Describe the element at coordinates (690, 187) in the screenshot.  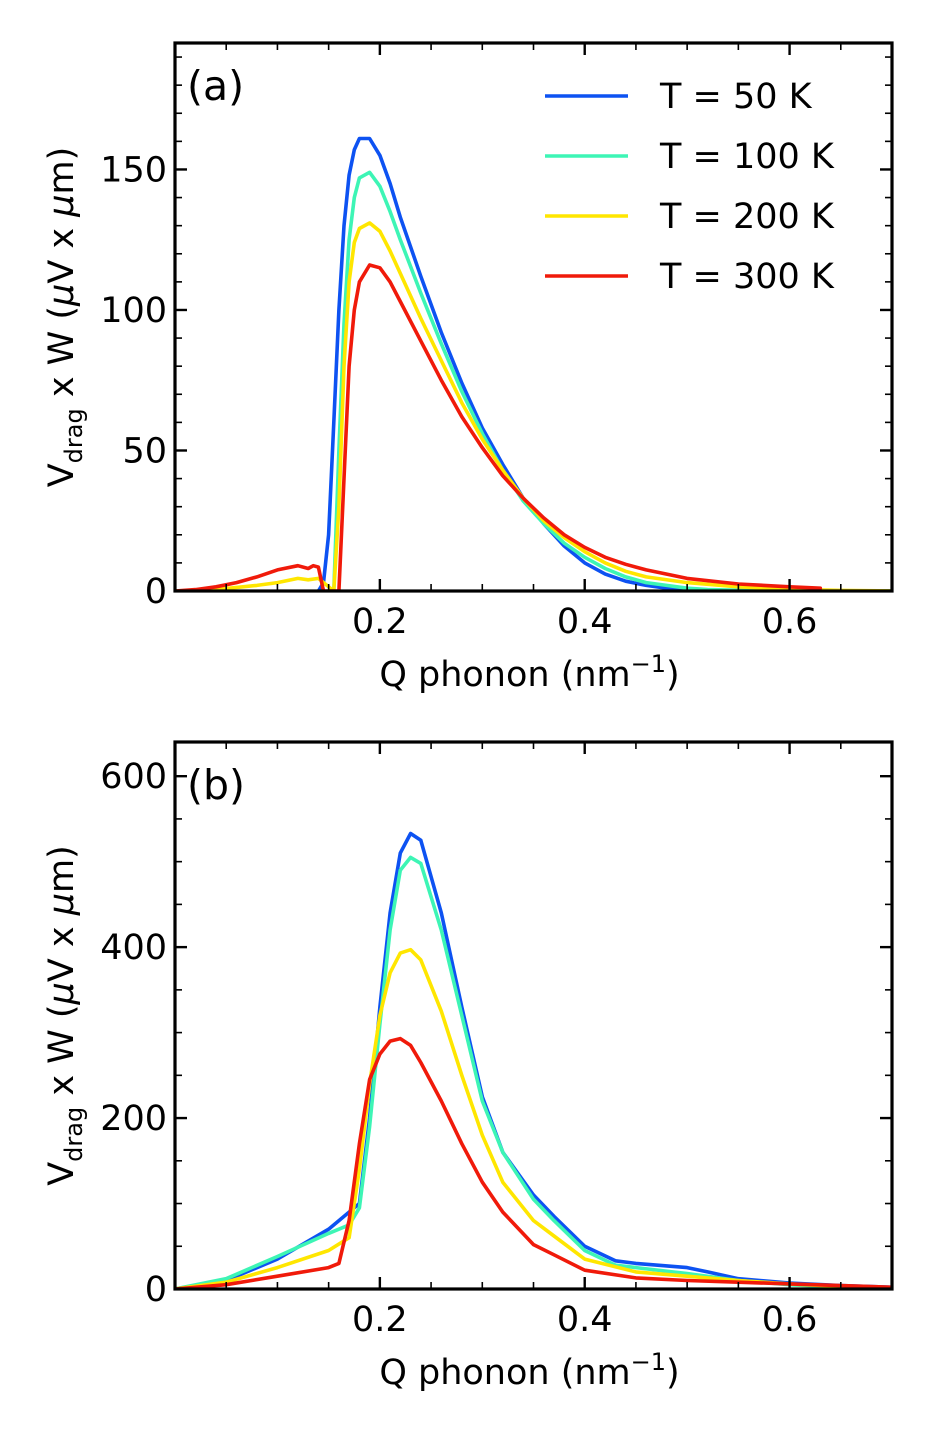
I see `legend: T = 50 K T = 100 K T = 200 K T = 300 K` at that location.